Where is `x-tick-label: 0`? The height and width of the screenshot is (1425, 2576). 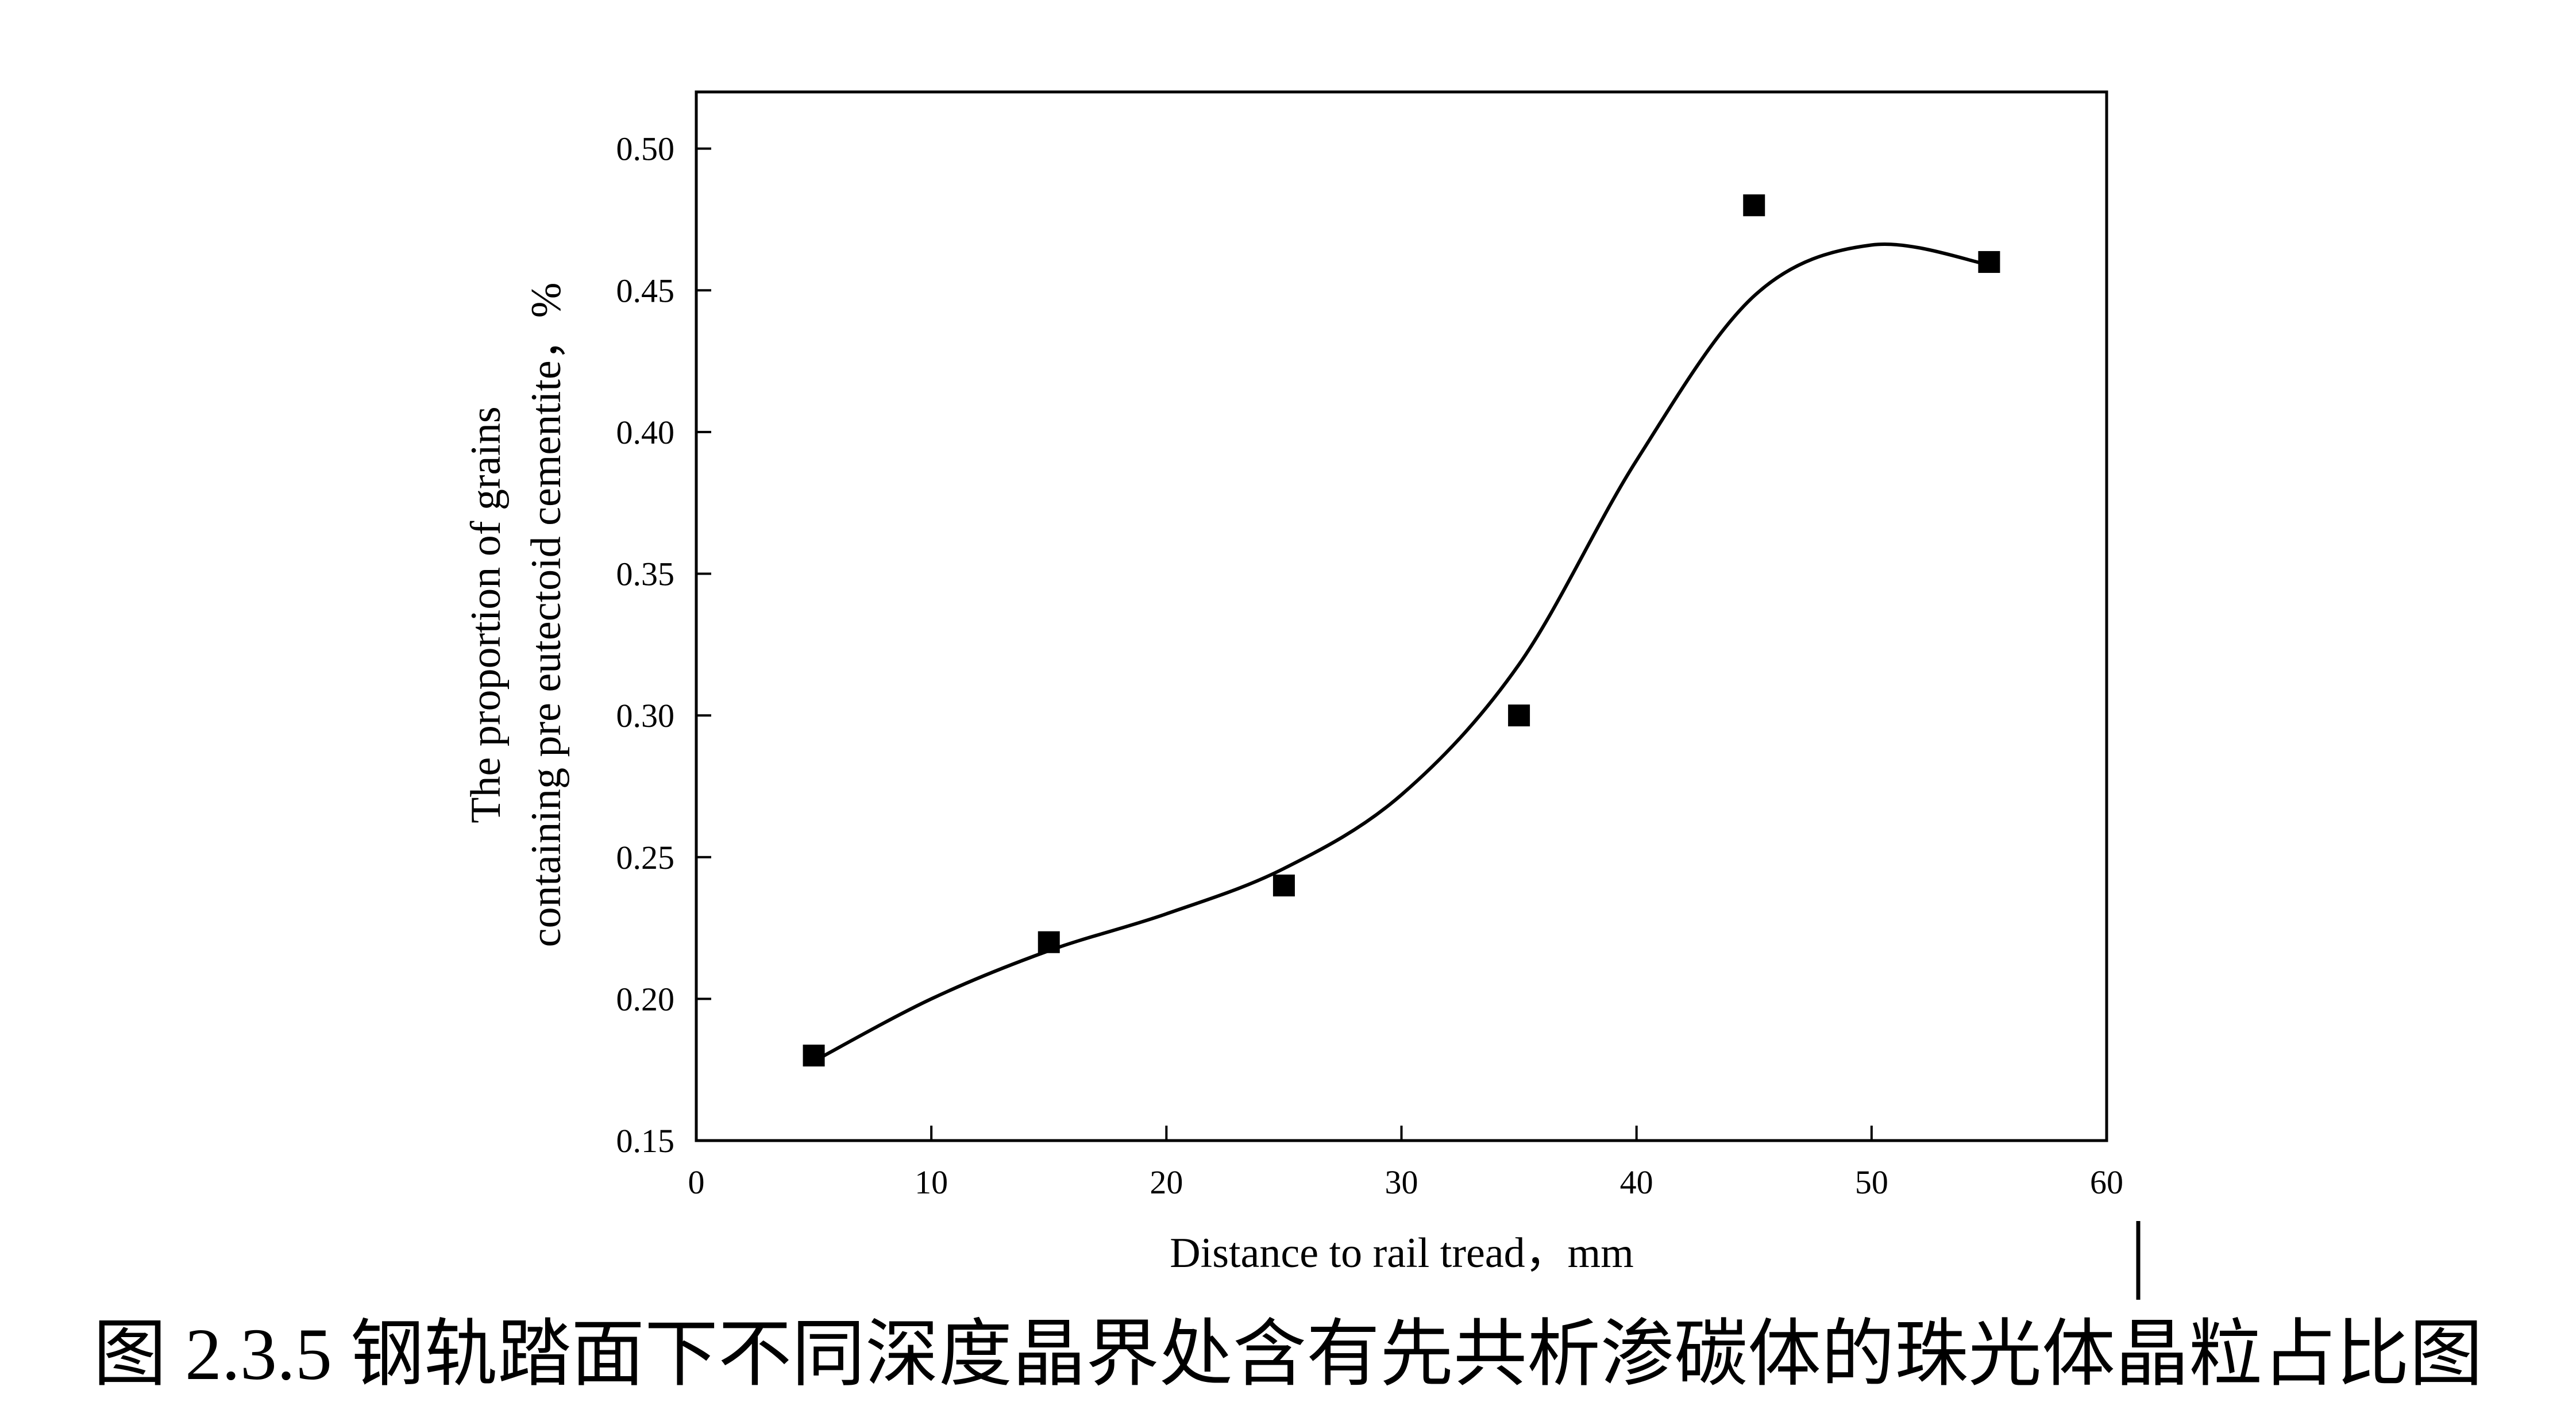
x-tick-label: 0 is located at coordinates (696, 1182).